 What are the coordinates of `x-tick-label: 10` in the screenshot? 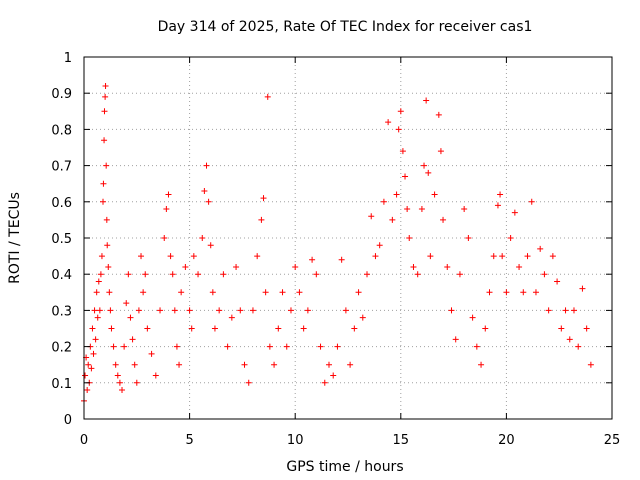 It's located at (295, 440).